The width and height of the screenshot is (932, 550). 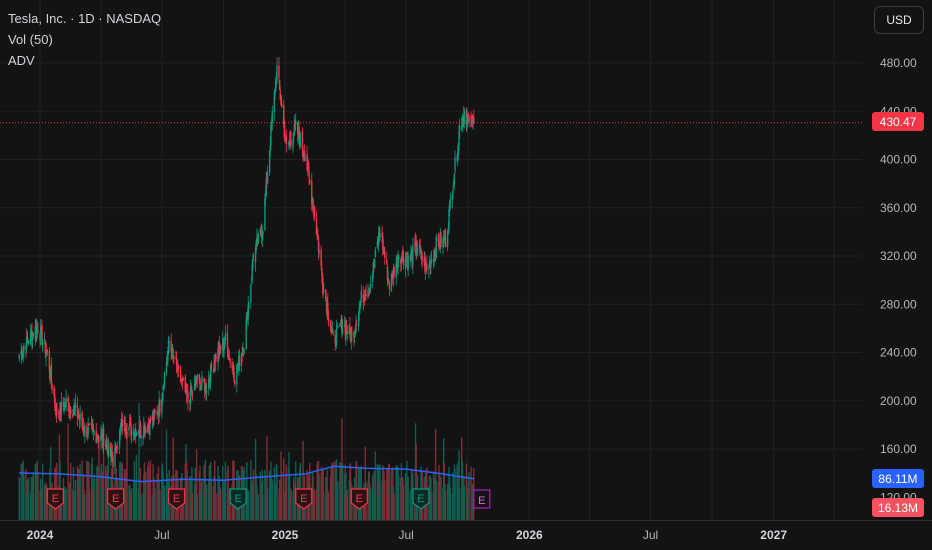 I want to click on earnings-marker-shield, so click(x=55, y=499).